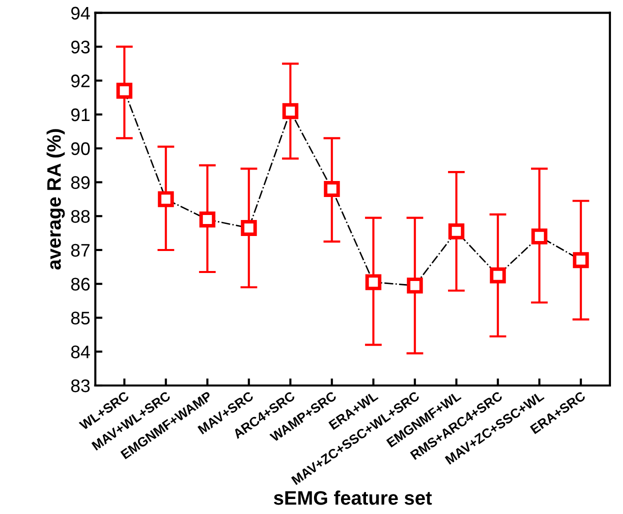 The image size is (623, 514). I want to click on y-axis-title: average RA (%), so click(55, 199).